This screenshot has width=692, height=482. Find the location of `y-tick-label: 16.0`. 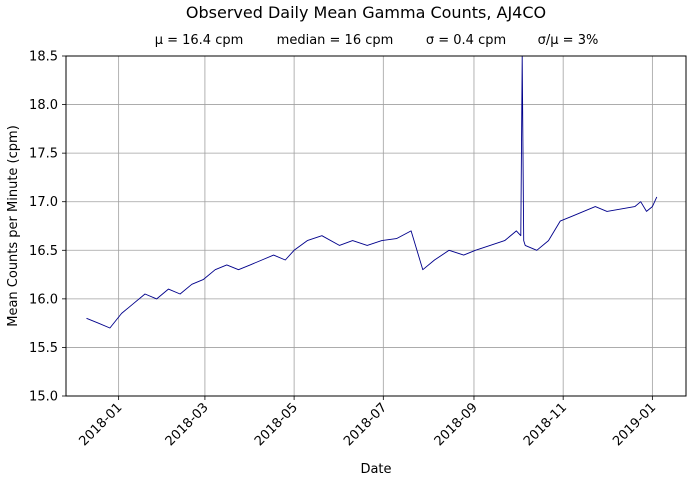

y-tick-label: 16.0 is located at coordinates (43, 299).